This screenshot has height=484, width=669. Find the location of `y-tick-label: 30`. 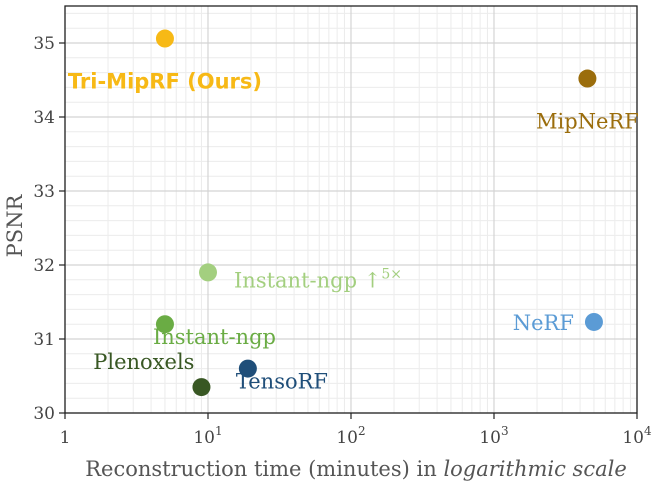

y-tick-label: 30 is located at coordinates (44, 414).